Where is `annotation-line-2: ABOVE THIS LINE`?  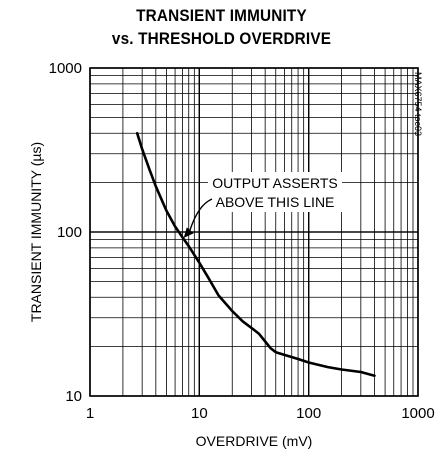 annotation-line-2: ABOVE THIS LINE is located at coordinates (275, 202).